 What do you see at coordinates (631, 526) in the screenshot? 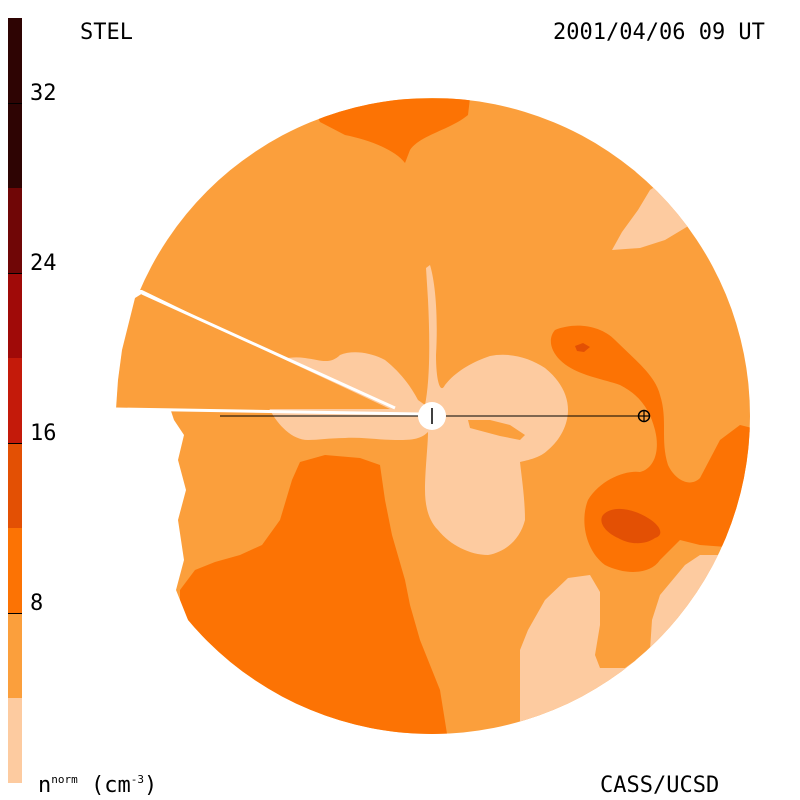
I see `density-region-peak` at bounding box center [631, 526].